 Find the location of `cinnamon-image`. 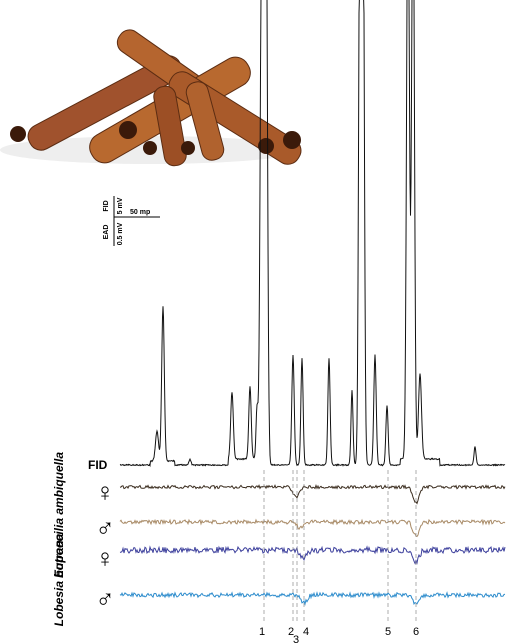

cinnamon-image is located at coordinates (151, 98).